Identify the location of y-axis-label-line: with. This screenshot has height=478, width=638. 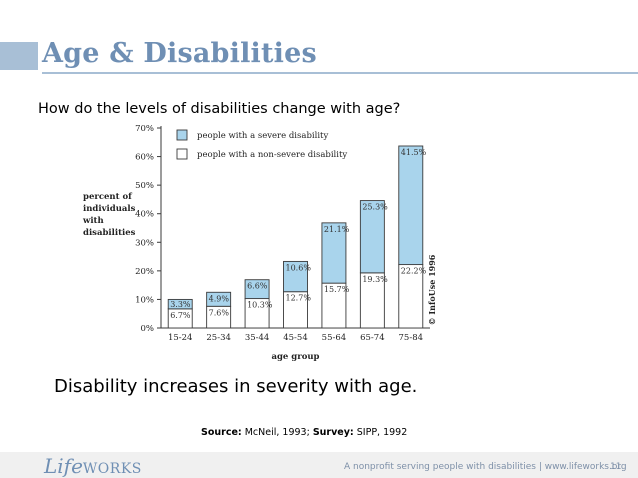
(93, 221).